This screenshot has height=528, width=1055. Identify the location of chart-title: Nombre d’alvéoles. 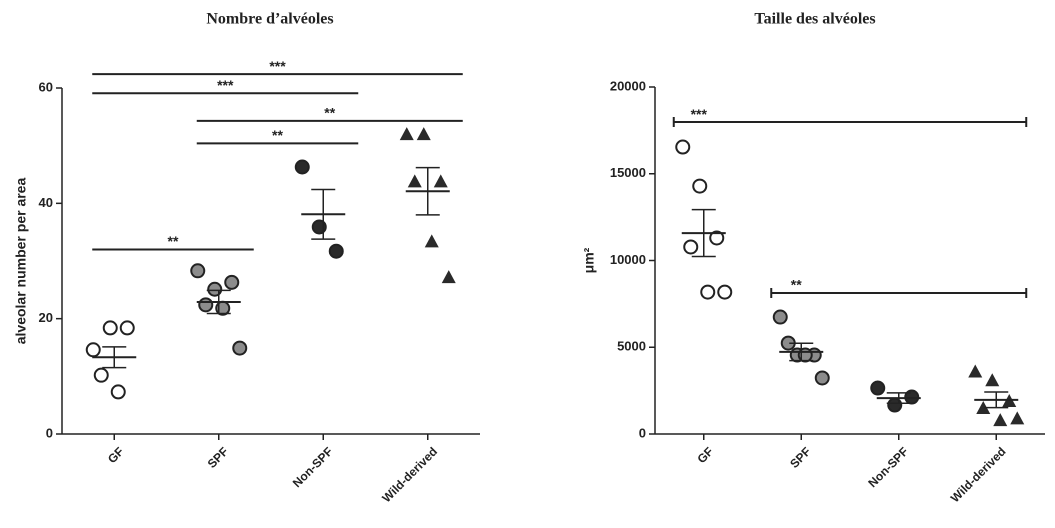
(269, 19).